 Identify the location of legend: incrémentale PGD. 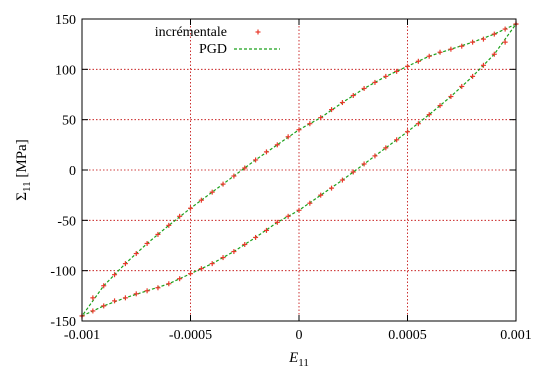
(217, 41).